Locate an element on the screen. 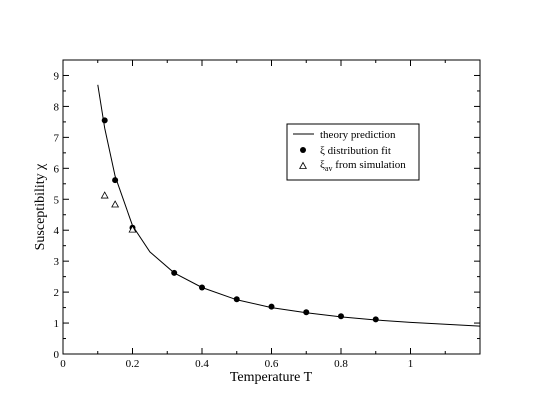 Image resolution: width=540 pixels, height=417 pixels. y-tick-label: 1 is located at coordinates (57, 324).